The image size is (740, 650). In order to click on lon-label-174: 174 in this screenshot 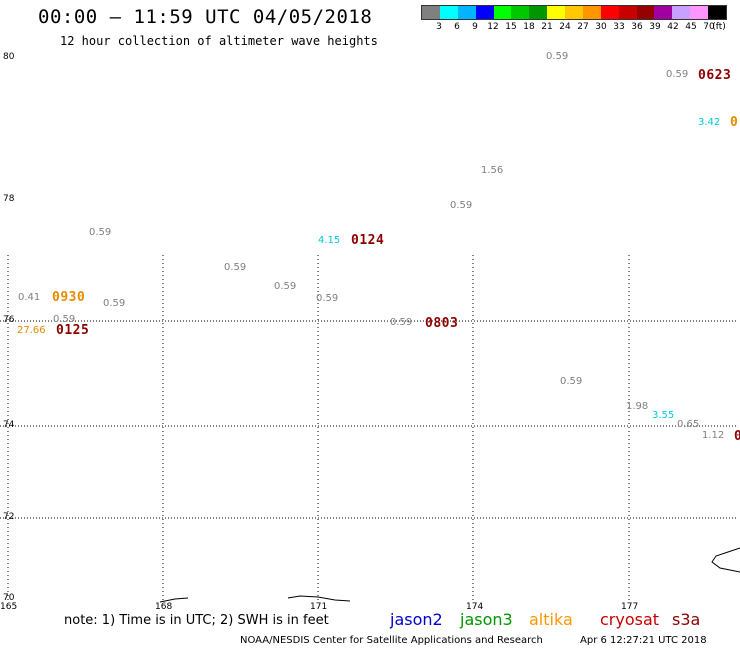, I will do `click(475, 607)`.